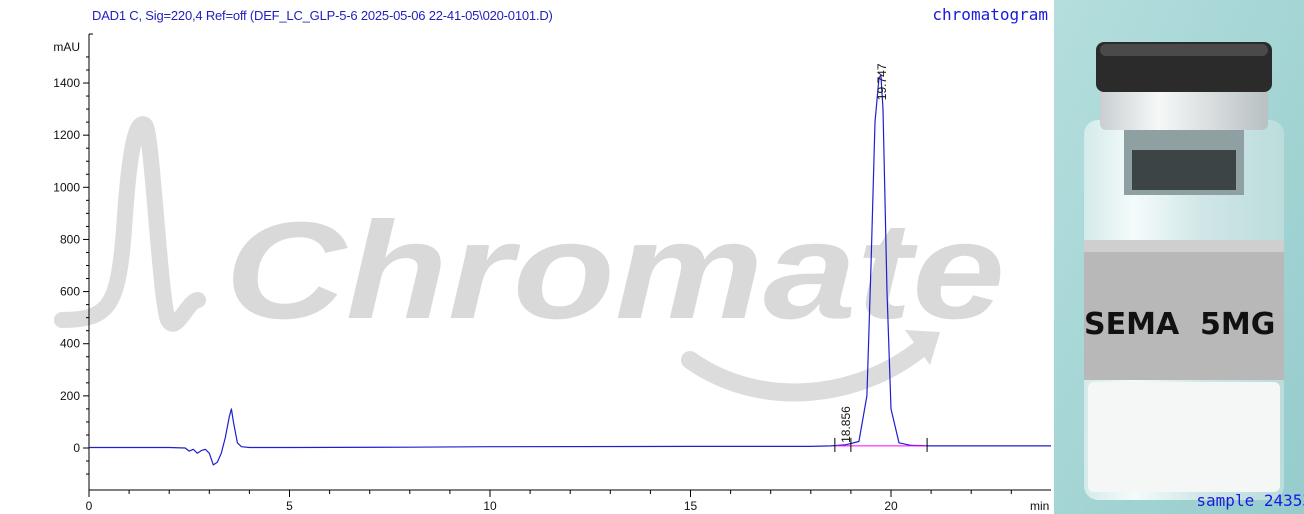  Describe the element at coordinates (70, 292) in the screenshot. I see `y-tick-label: 600` at that location.